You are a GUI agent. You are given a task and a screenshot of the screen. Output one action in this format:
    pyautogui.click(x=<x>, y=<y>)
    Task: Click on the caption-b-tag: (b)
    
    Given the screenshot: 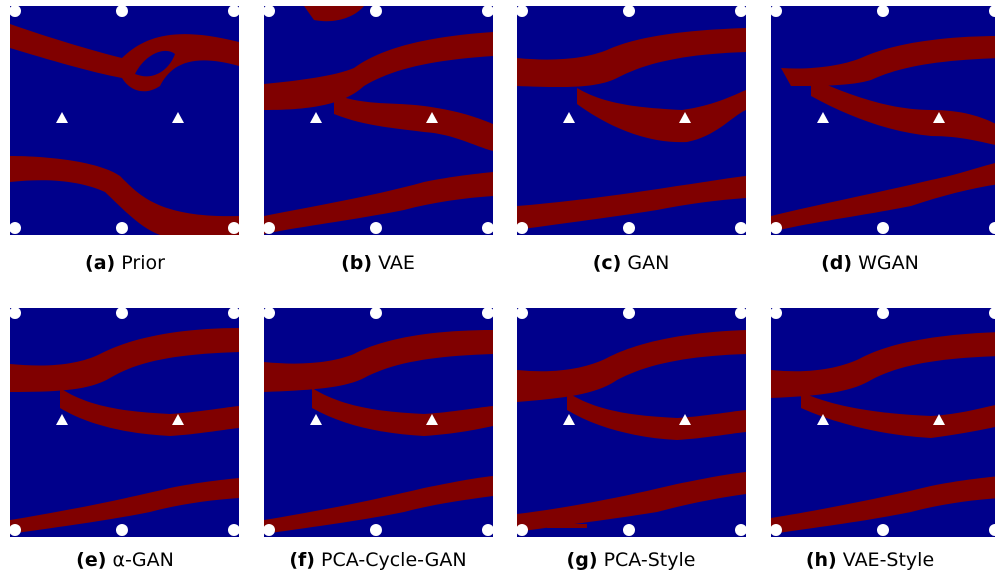 What is the action you would take?
    pyautogui.click(x=357, y=263)
    